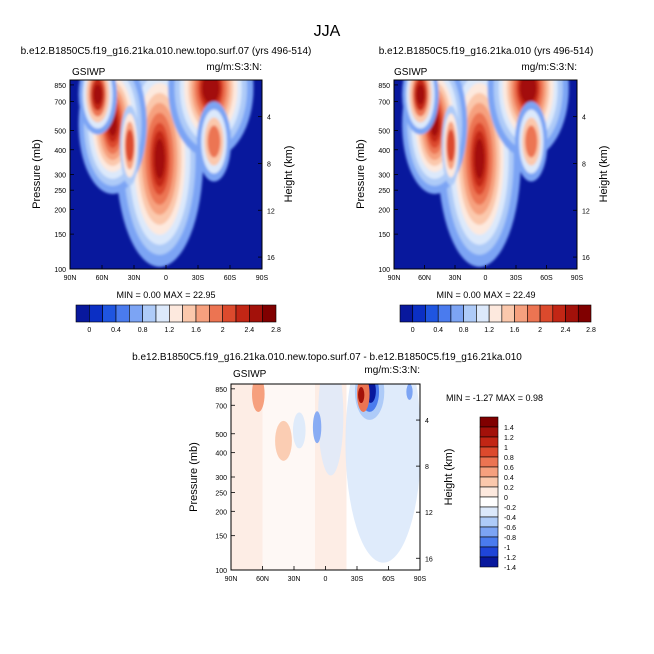 The width and height of the screenshot is (654, 654). I want to click on panel-2-x-axis: 90N 60N 30N 0 30S 60S 90S, so click(486, 273).